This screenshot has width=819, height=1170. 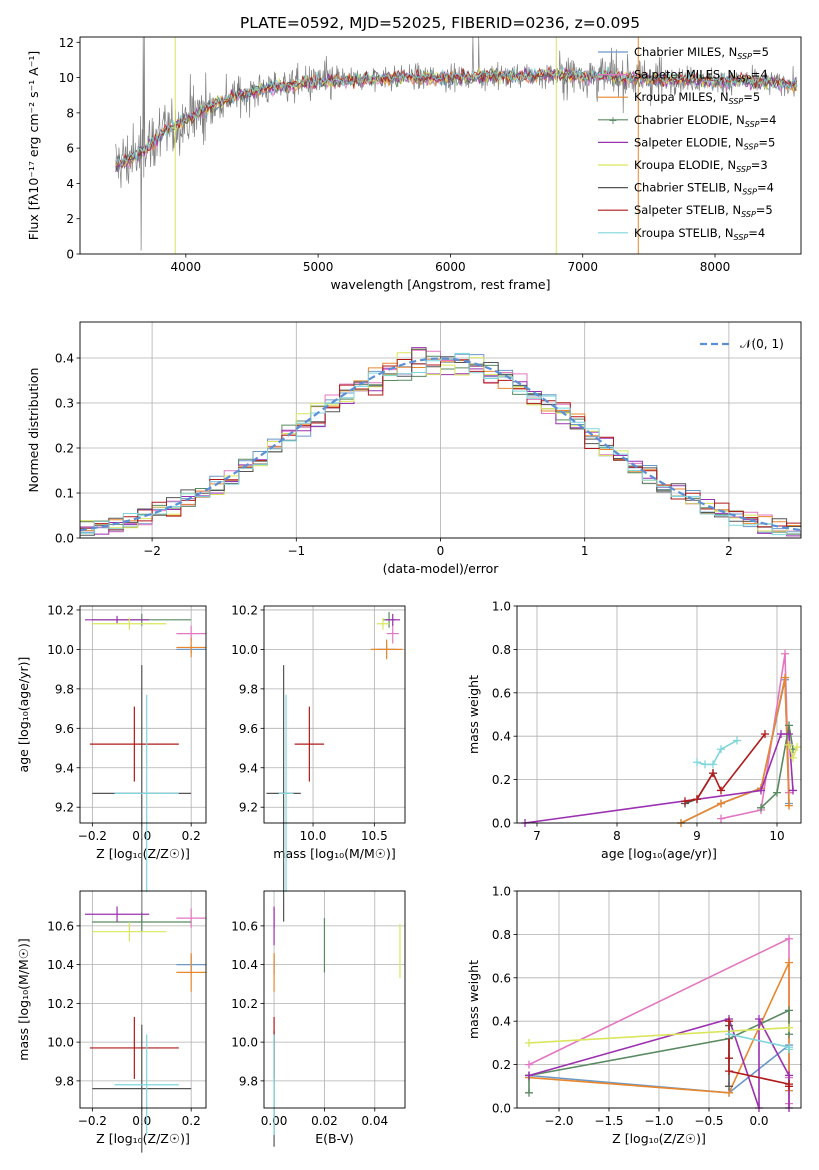 I want to click on x-tick-label: 1, so click(x=585, y=551).